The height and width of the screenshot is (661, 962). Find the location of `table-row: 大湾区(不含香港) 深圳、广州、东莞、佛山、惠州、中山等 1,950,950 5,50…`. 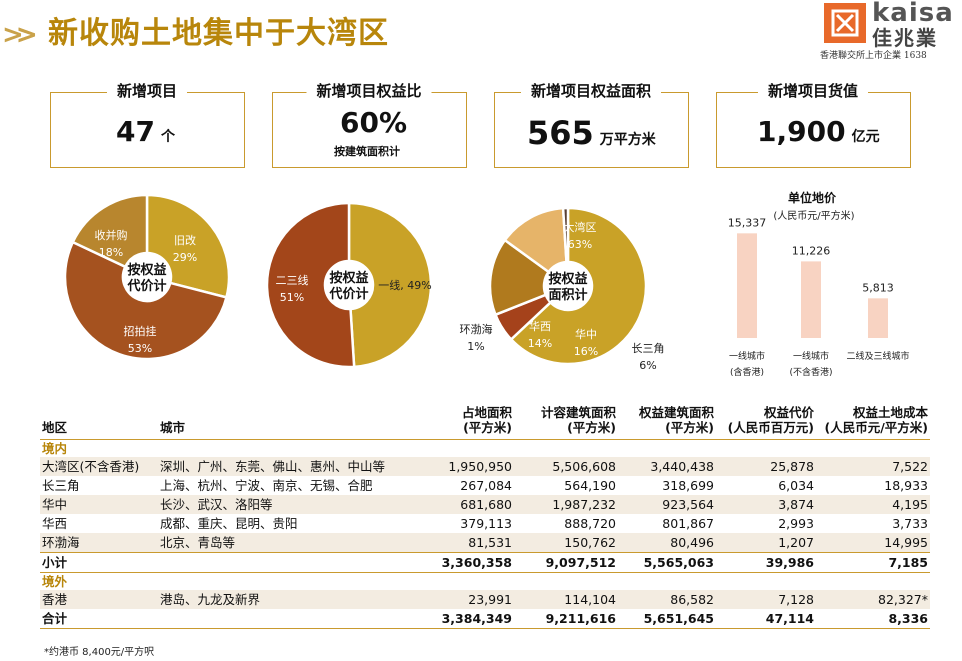

table-row: 大湾区(不含香港) 深圳、广州、东莞、佛山、惠州、中山等 1,950,950 5,50… is located at coordinates (485, 466).